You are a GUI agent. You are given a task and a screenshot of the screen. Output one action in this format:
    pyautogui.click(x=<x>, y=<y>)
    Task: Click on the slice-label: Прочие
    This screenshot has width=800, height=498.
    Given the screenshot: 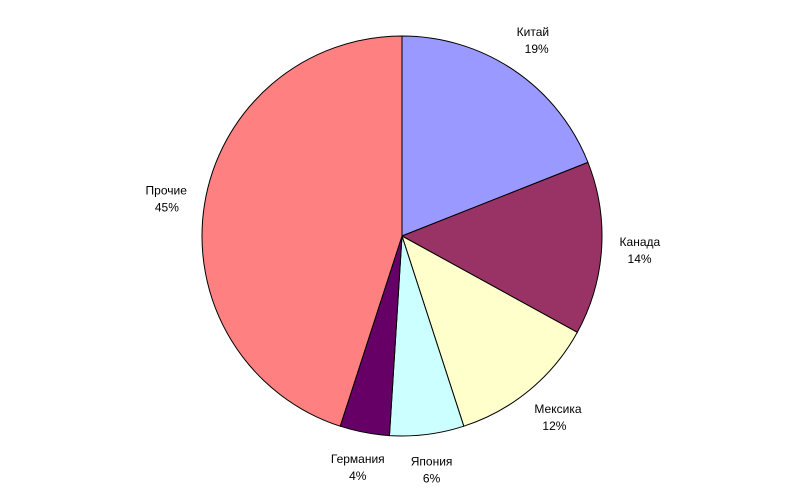 What is the action you would take?
    pyautogui.click(x=167, y=190)
    